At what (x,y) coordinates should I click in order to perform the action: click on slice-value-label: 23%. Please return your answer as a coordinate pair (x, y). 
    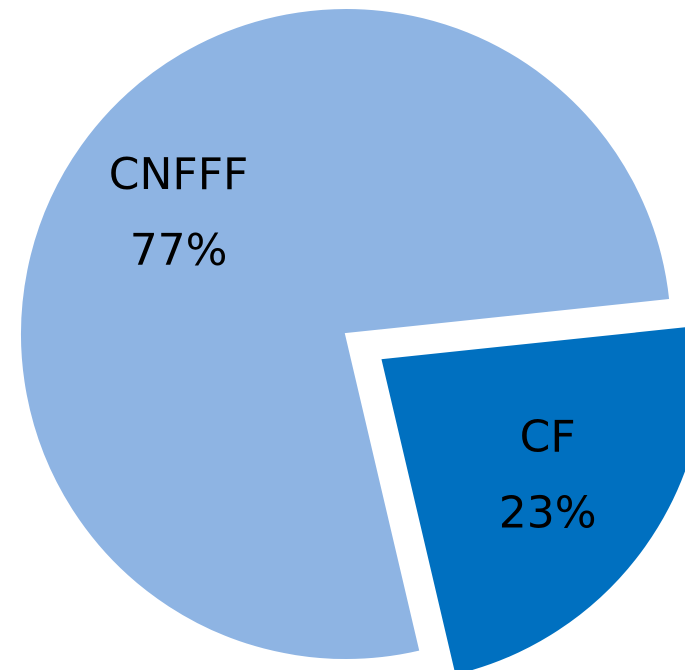
    Looking at the image, I should click on (548, 512).